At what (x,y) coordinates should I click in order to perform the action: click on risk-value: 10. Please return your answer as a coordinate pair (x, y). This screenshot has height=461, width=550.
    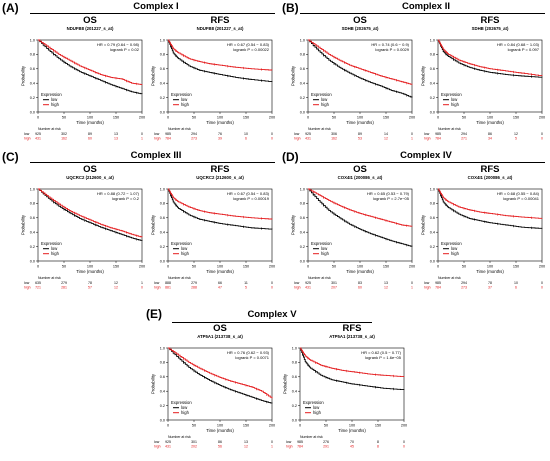
    Looking at the image, I should click on (516, 283).